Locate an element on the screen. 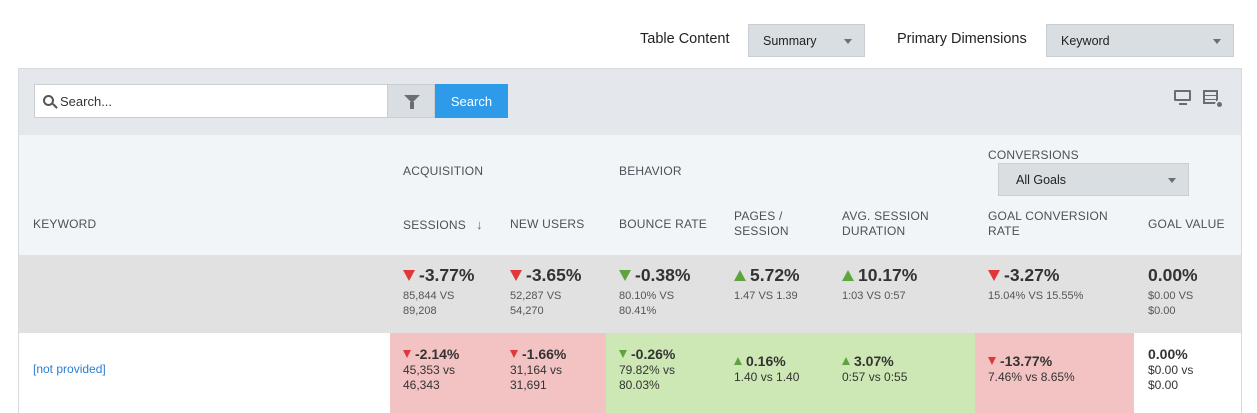 The height and width of the screenshot is (413, 1257). col-new-users: NEW USERS is located at coordinates (547, 224).